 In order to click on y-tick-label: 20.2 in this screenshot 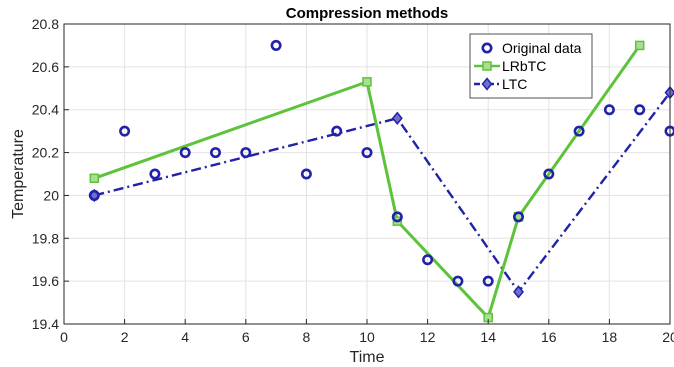, I will do `click(45, 153)`.